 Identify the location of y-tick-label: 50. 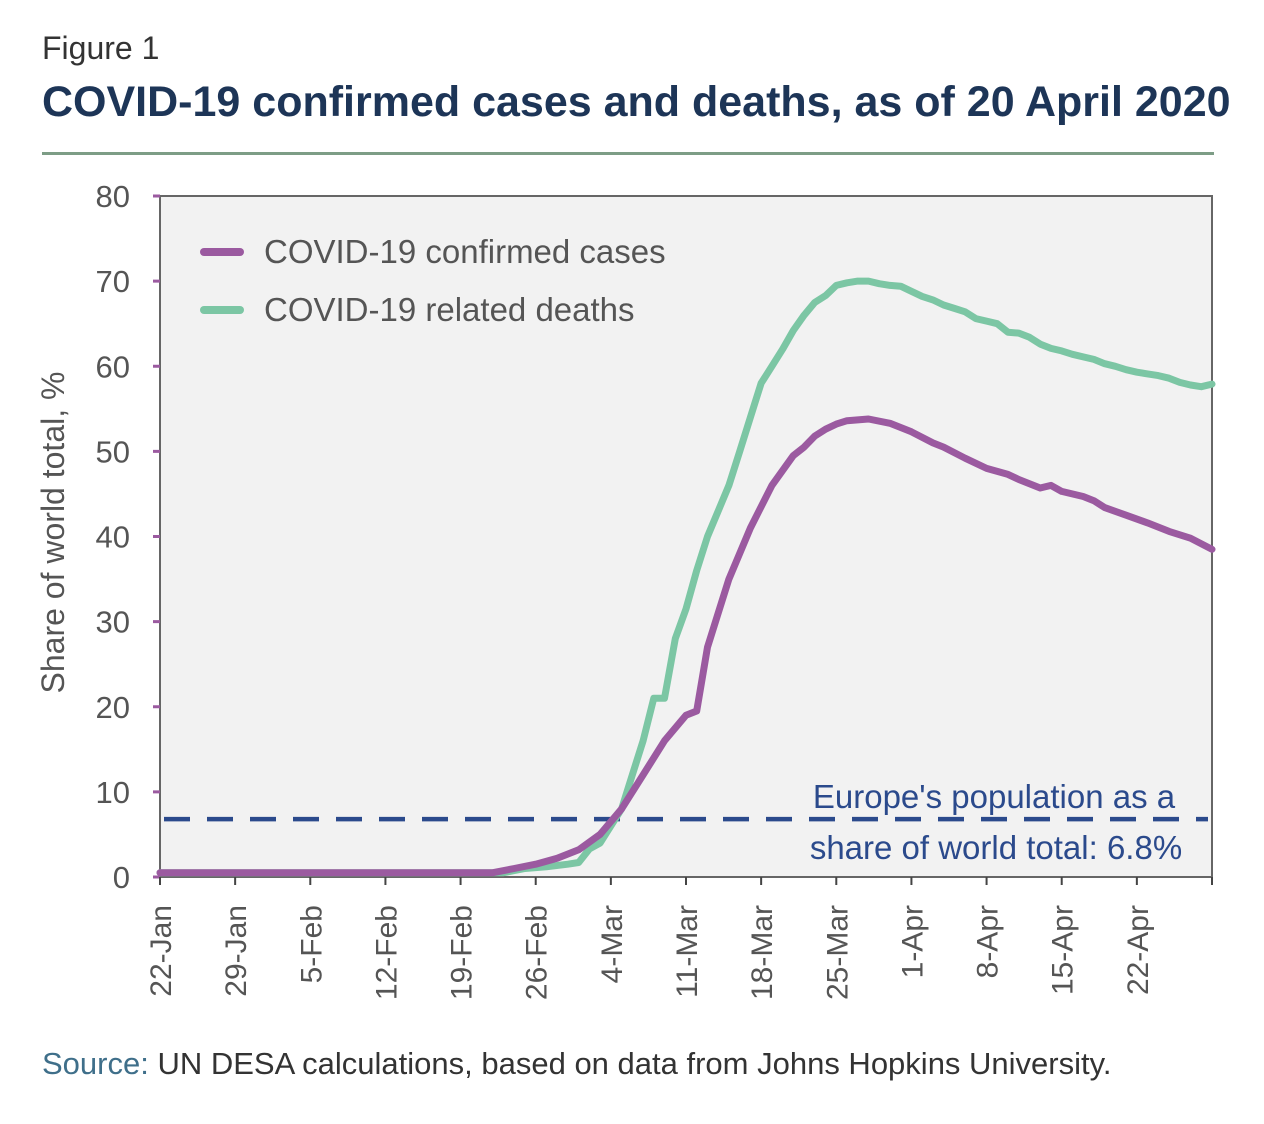
(113, 451).